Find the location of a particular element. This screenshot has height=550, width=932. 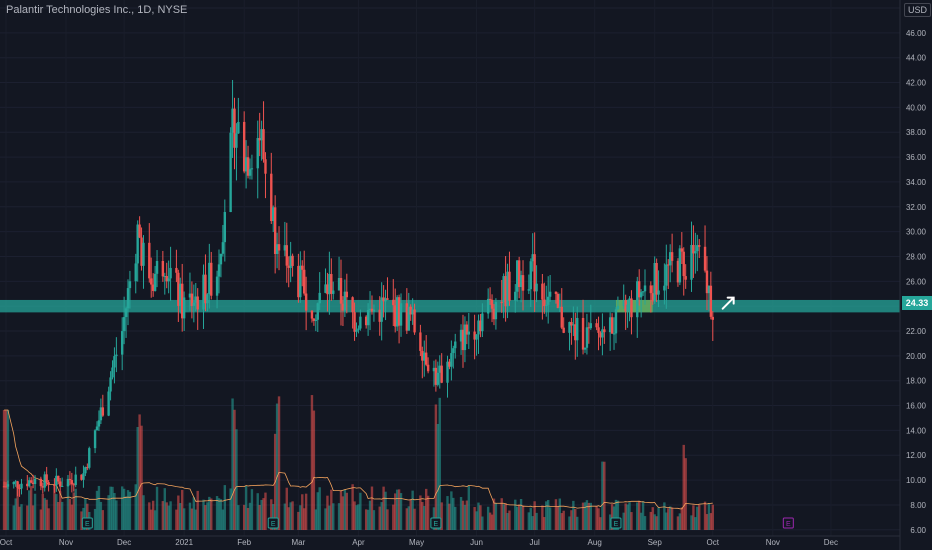

x-tick-label: Oct is located at coordinates (6, 542).